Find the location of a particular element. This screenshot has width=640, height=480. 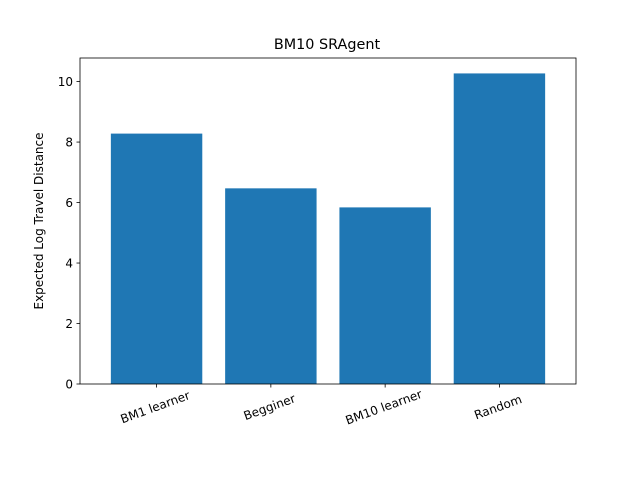

x-axis: BM1 learner Begginer BM10 learner Random is located at coordinates (321, 406).